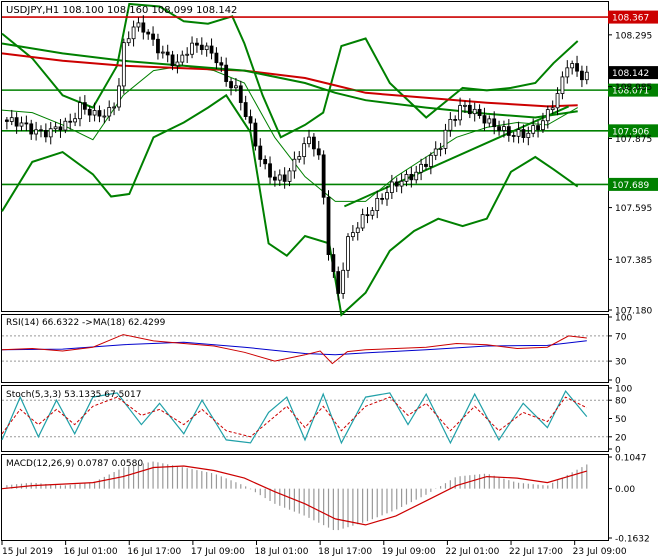 The height and width of the screenshot is (560, 660). I want to click on time-axis-label: 18 Jul 17:00, so click(345, 552).